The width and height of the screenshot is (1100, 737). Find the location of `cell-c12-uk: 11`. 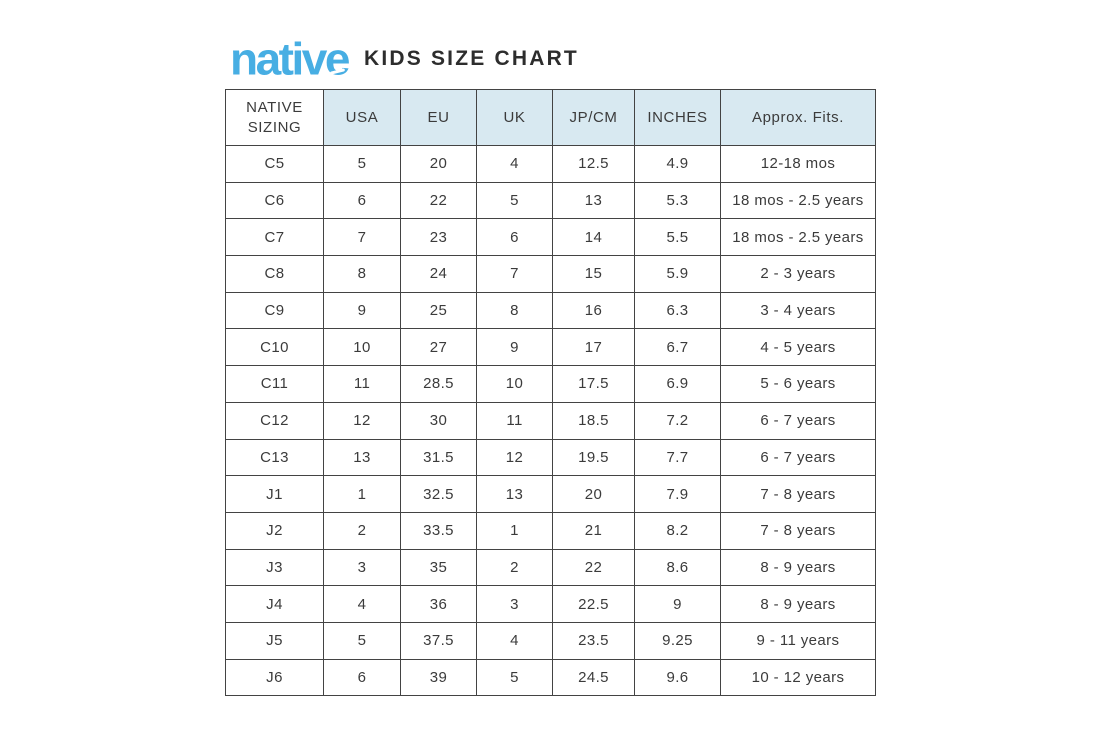

cell-c12-uk: 11 is located at coordinates (514, 420).